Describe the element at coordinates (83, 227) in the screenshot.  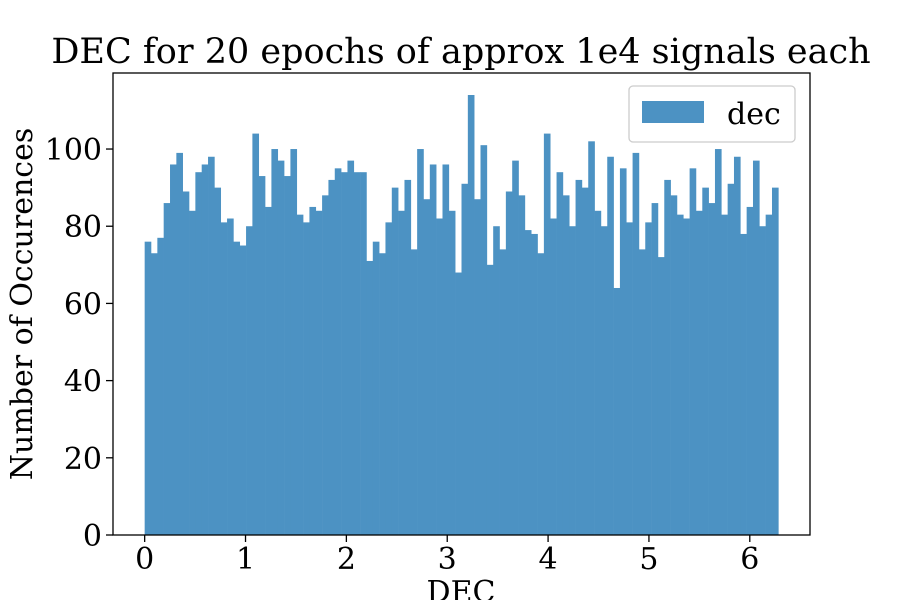
I see `y-tick-label: 80` at that location.